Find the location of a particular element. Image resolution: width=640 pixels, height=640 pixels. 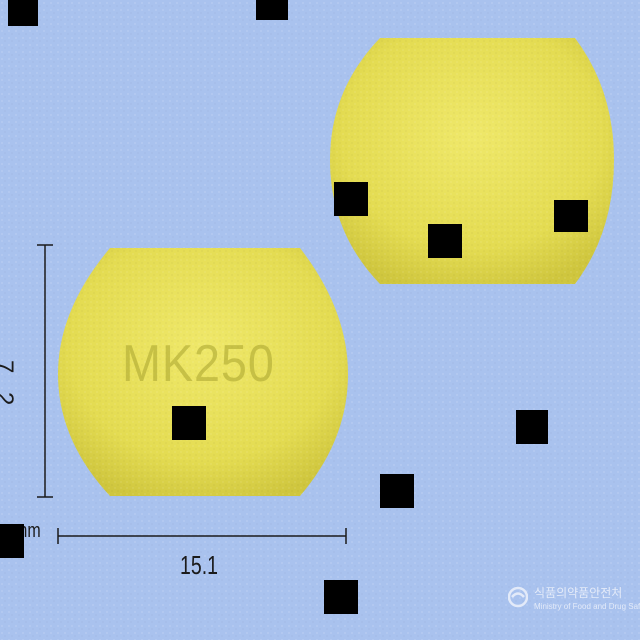

agency-name-english: Ministry of Food and Drug Safety is located at coordinates (587, 606).